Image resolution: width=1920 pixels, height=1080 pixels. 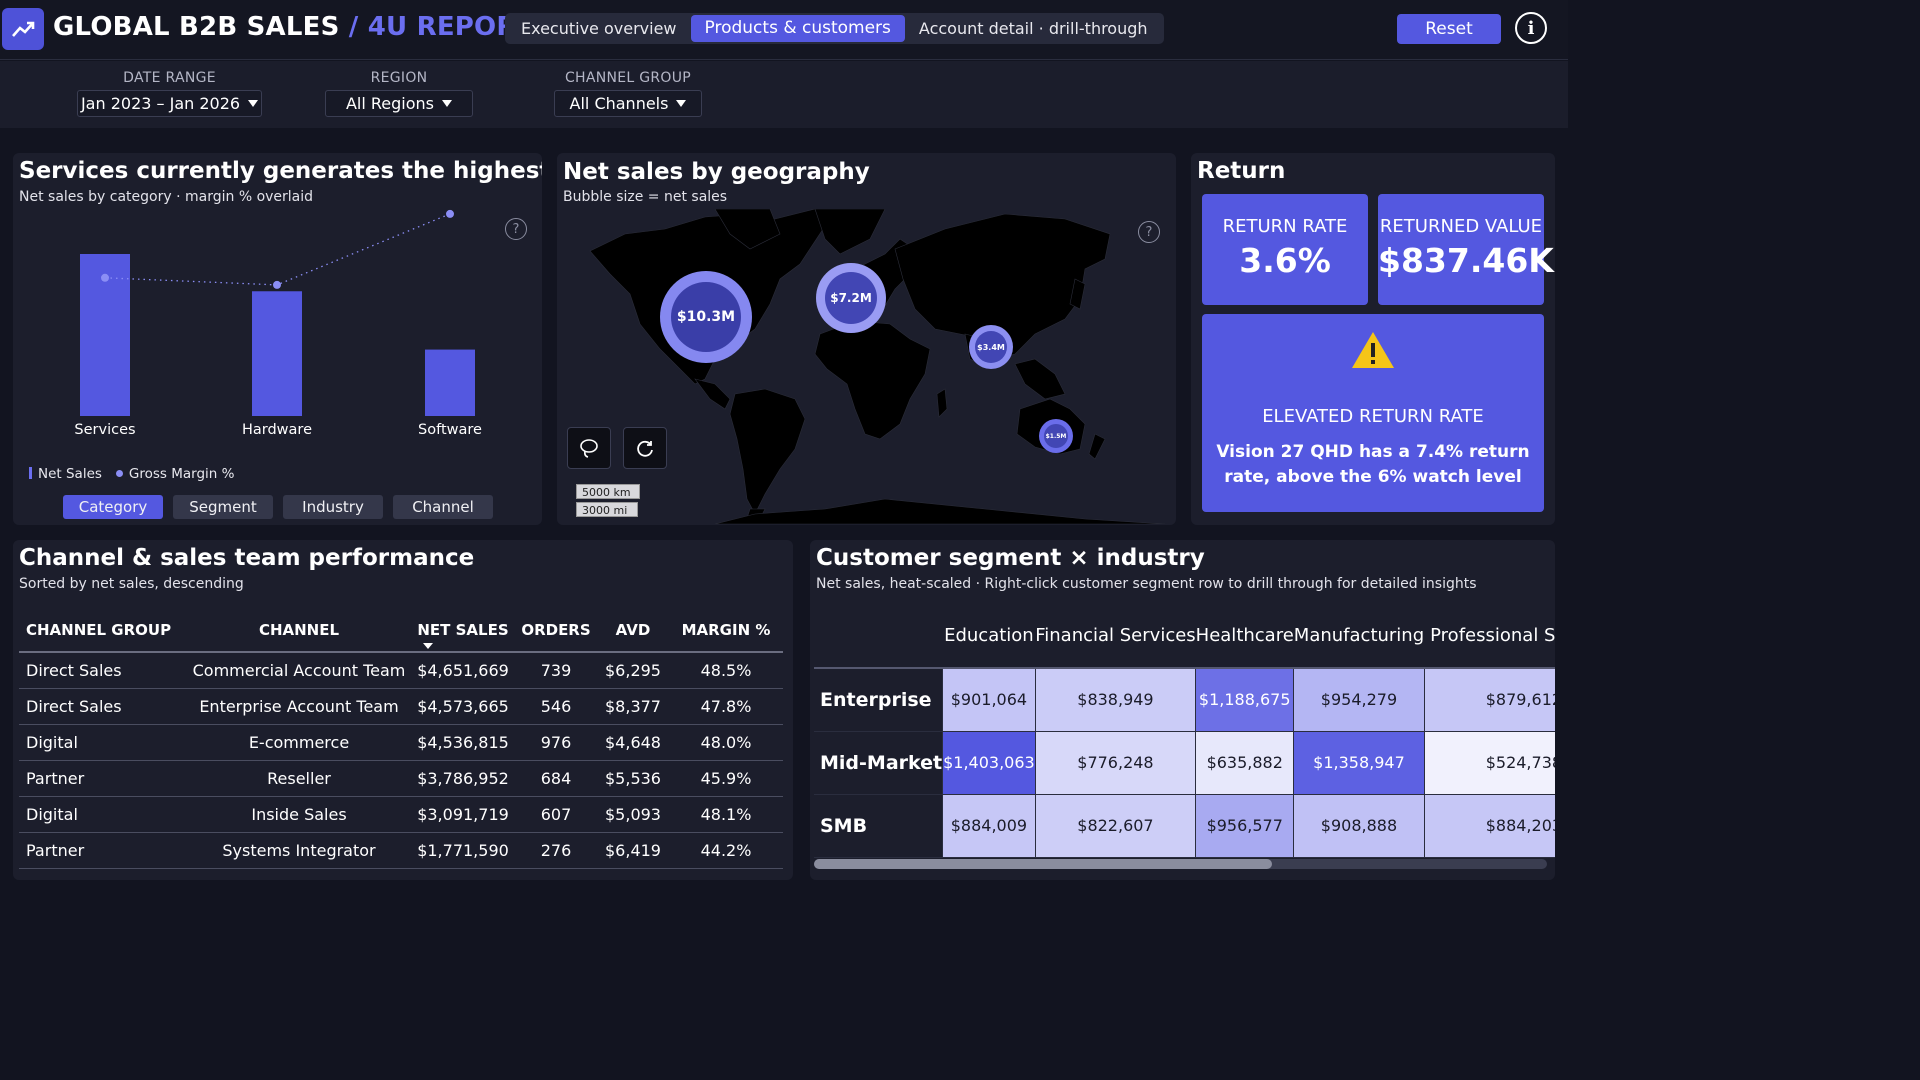 What do you see at coordinates (299, 742) in the screenshot?
I see `table-cell: E-commerce` at bounding box center [299, 742].